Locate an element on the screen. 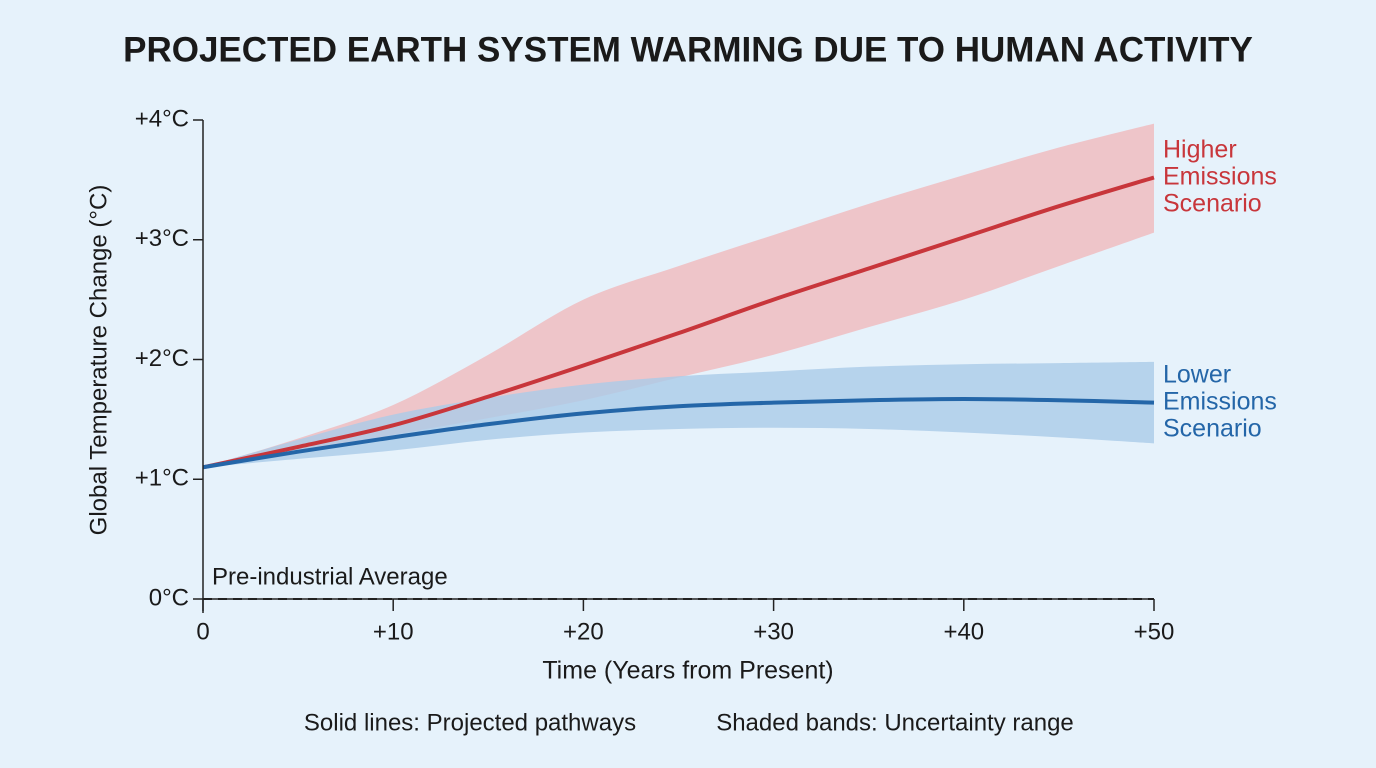  y-tick-label: +4°C is located at coordinates (162, 118).